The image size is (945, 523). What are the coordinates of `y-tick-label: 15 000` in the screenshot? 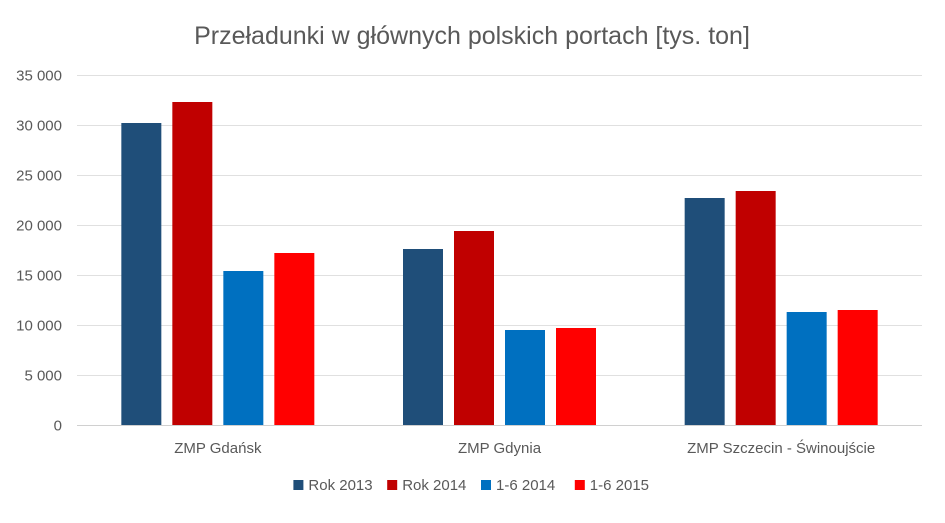 It's located at (39, 276).